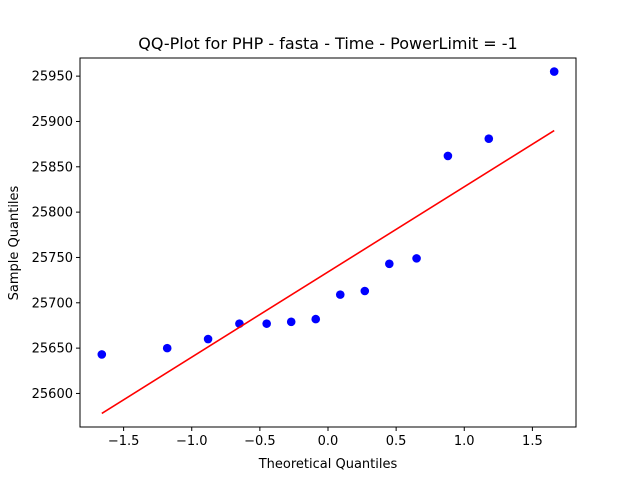 This screenshot has width=640, height=480. I want to click on x-tick-label: 1.0, so click(464, 441).